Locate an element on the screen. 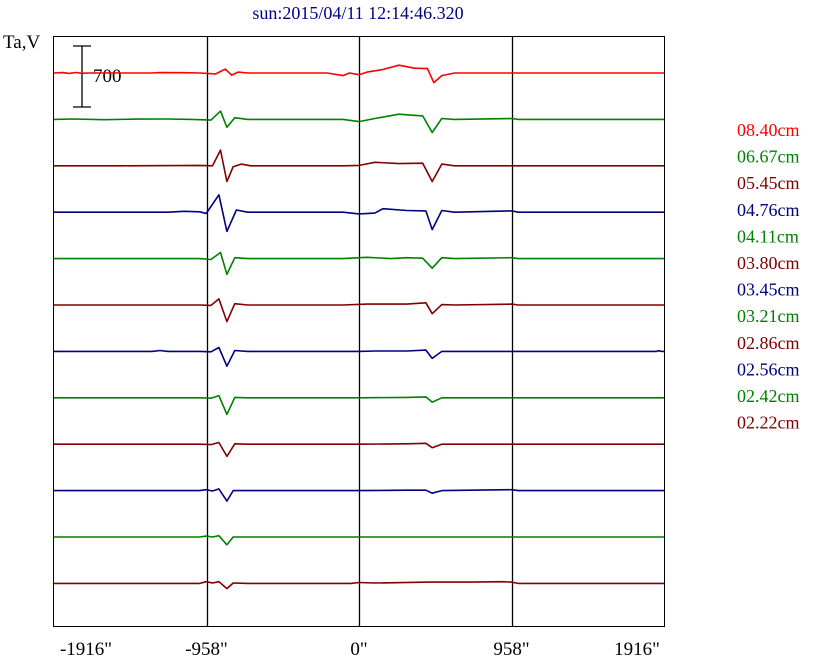 The width and height of the screenshot is (813, 662). series-line-04.11cm is located at coordinates (359, 263).